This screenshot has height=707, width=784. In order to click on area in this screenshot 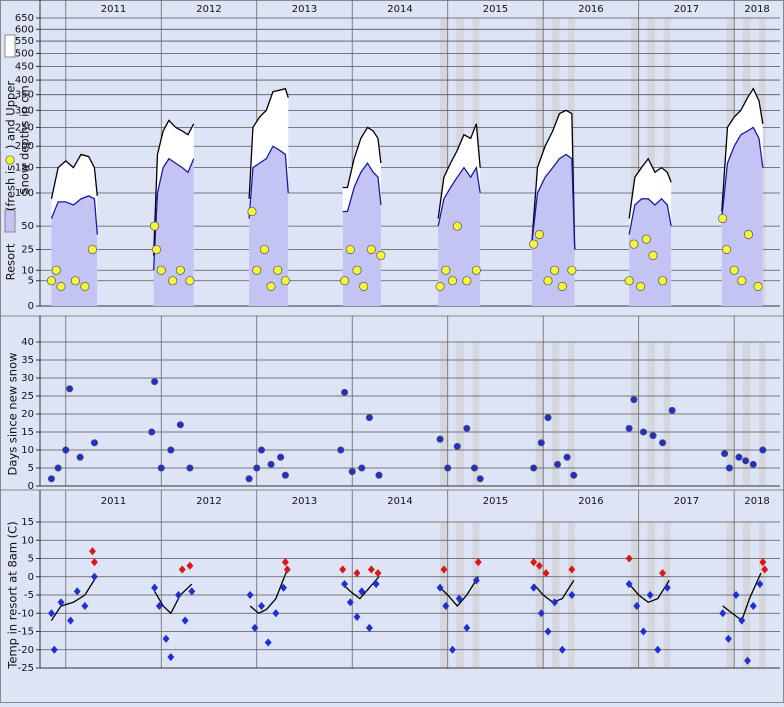, I will do `click(742, 216)`.